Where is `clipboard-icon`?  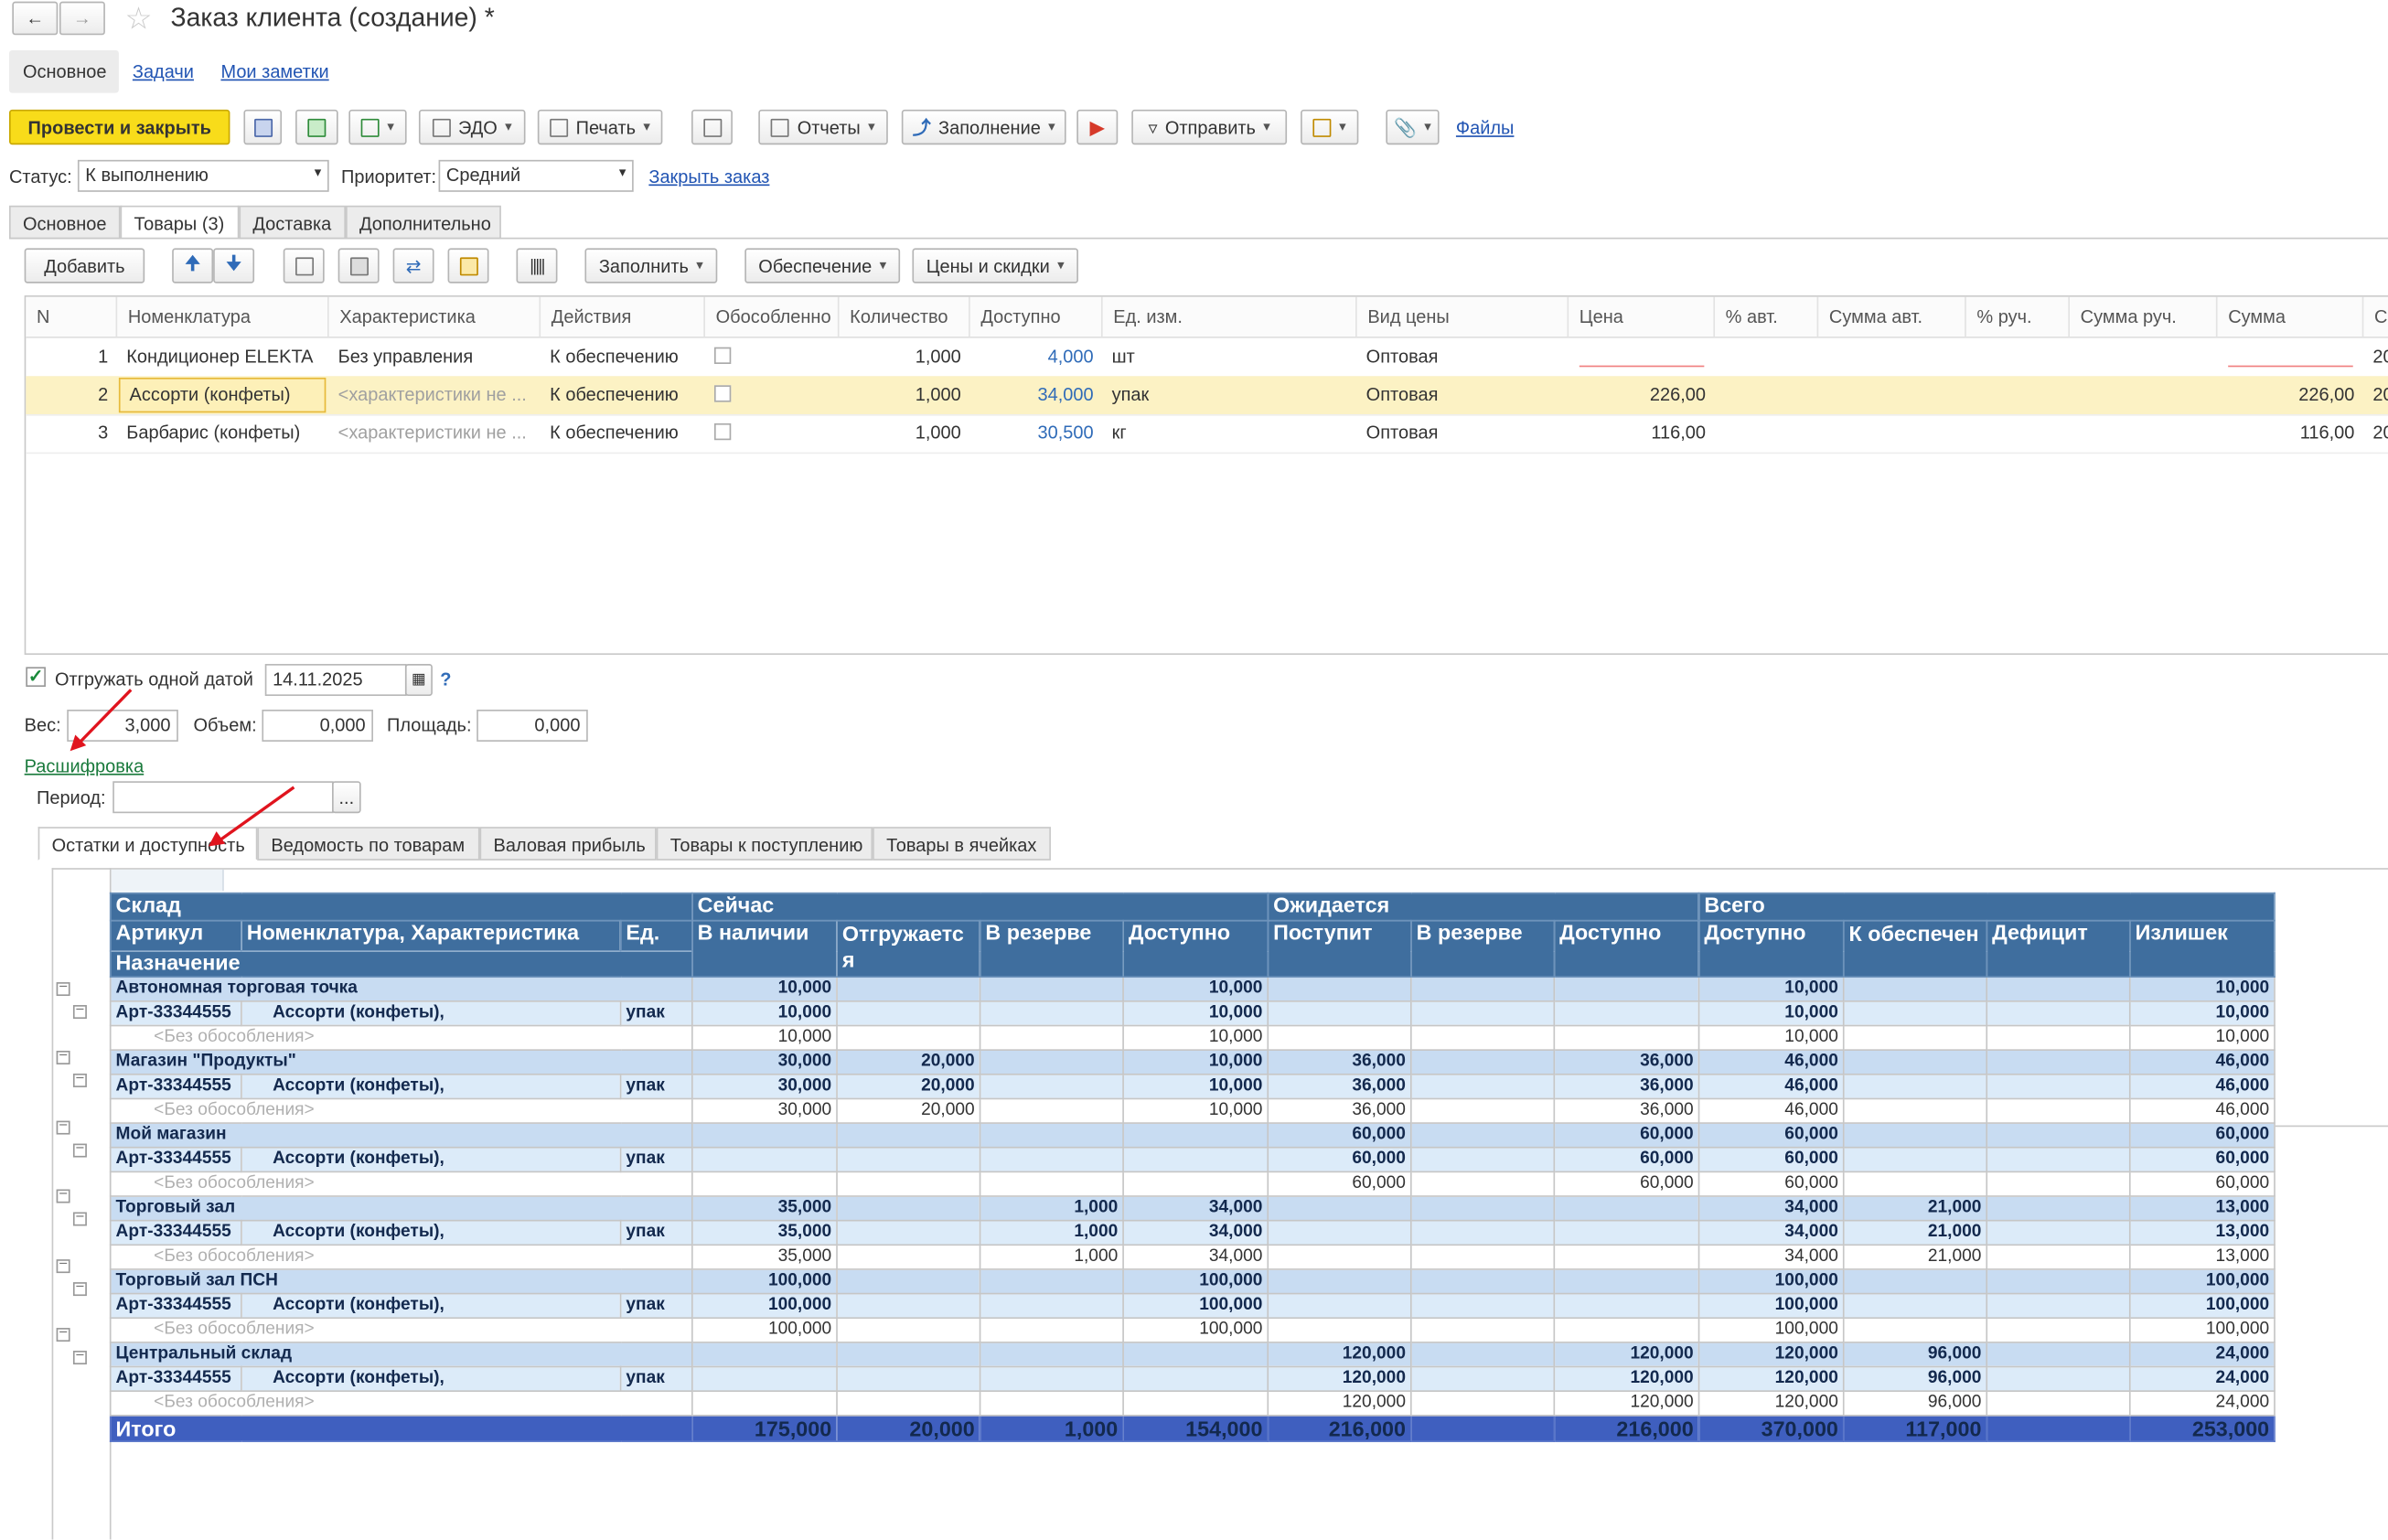
clipboard-icon is located at coordinates (468, 266).